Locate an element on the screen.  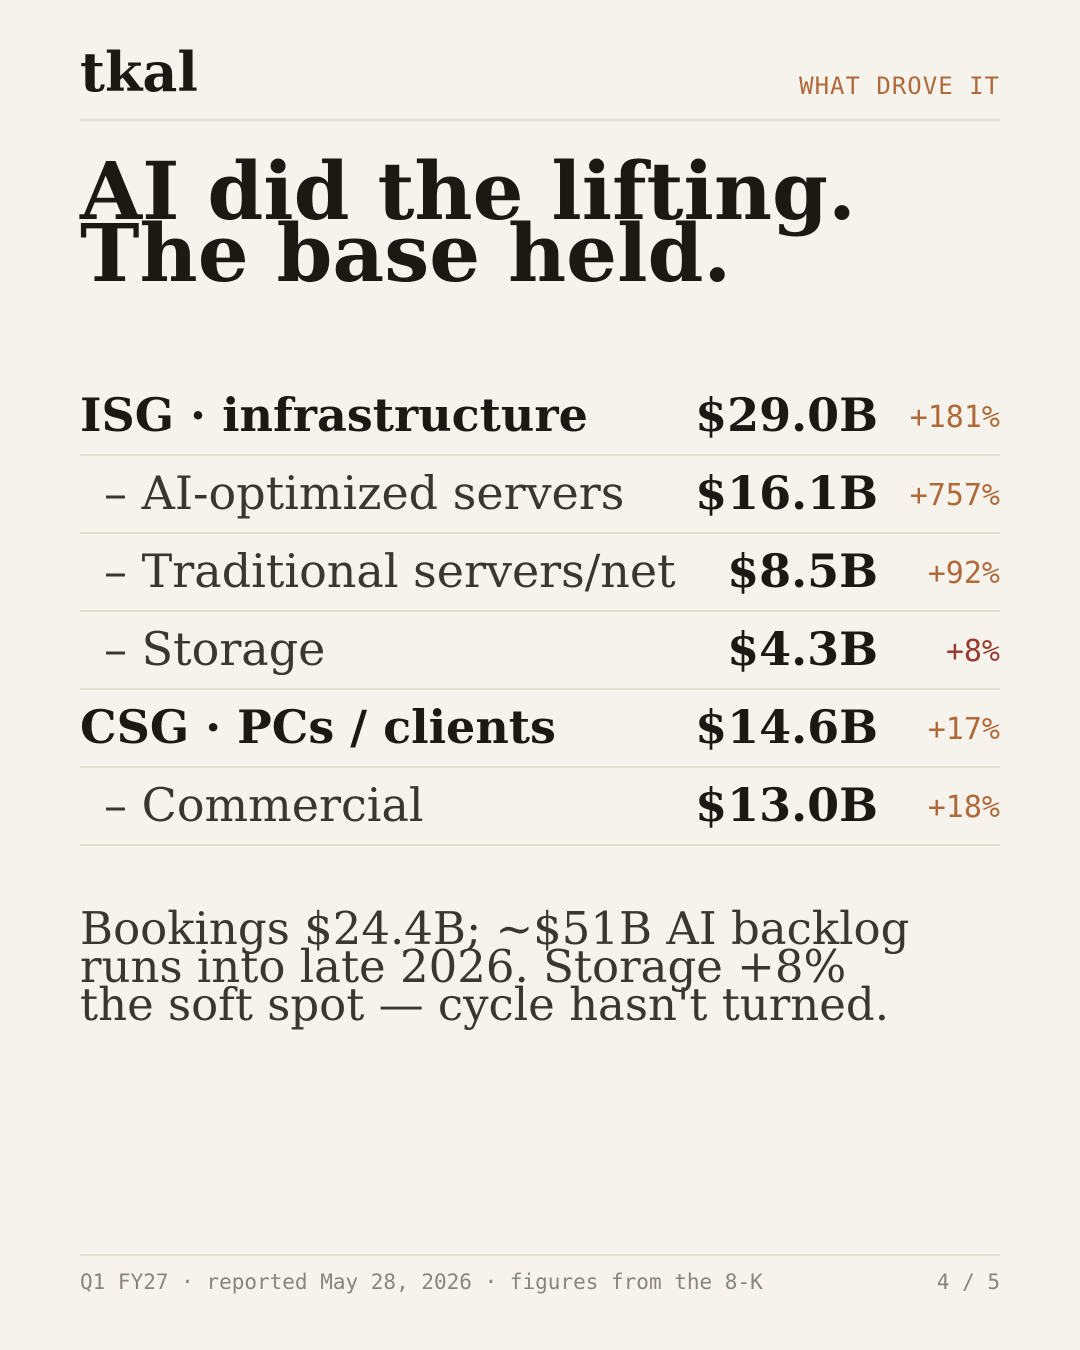
table-row: ISG · infrastructure $29.0B +181% is located at coordinates (540, 417).